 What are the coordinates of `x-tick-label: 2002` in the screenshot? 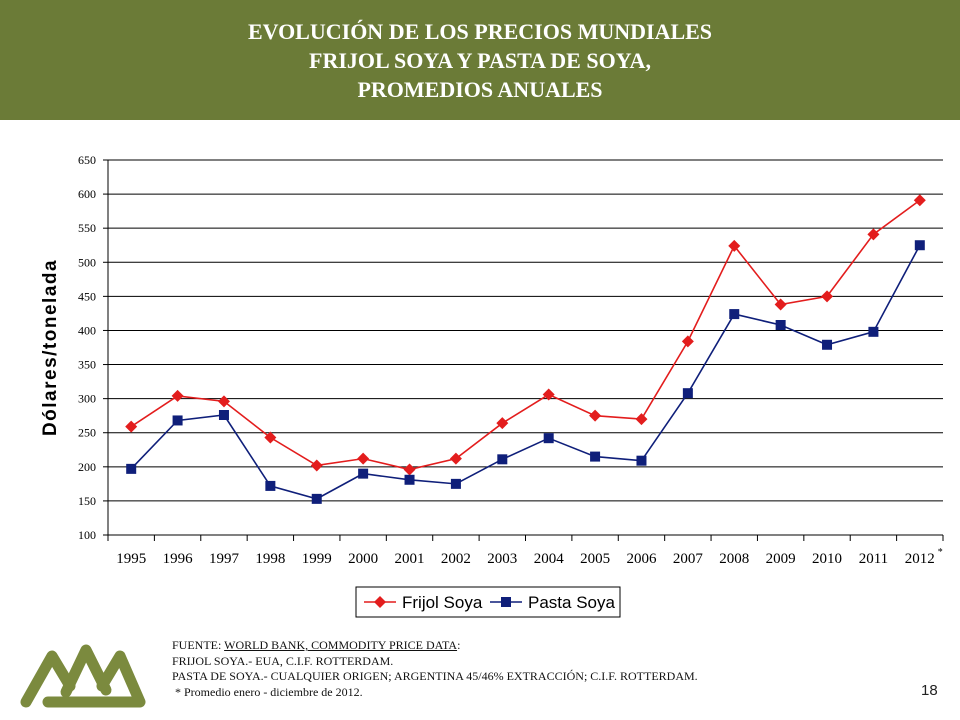 It's located at (456, 559).